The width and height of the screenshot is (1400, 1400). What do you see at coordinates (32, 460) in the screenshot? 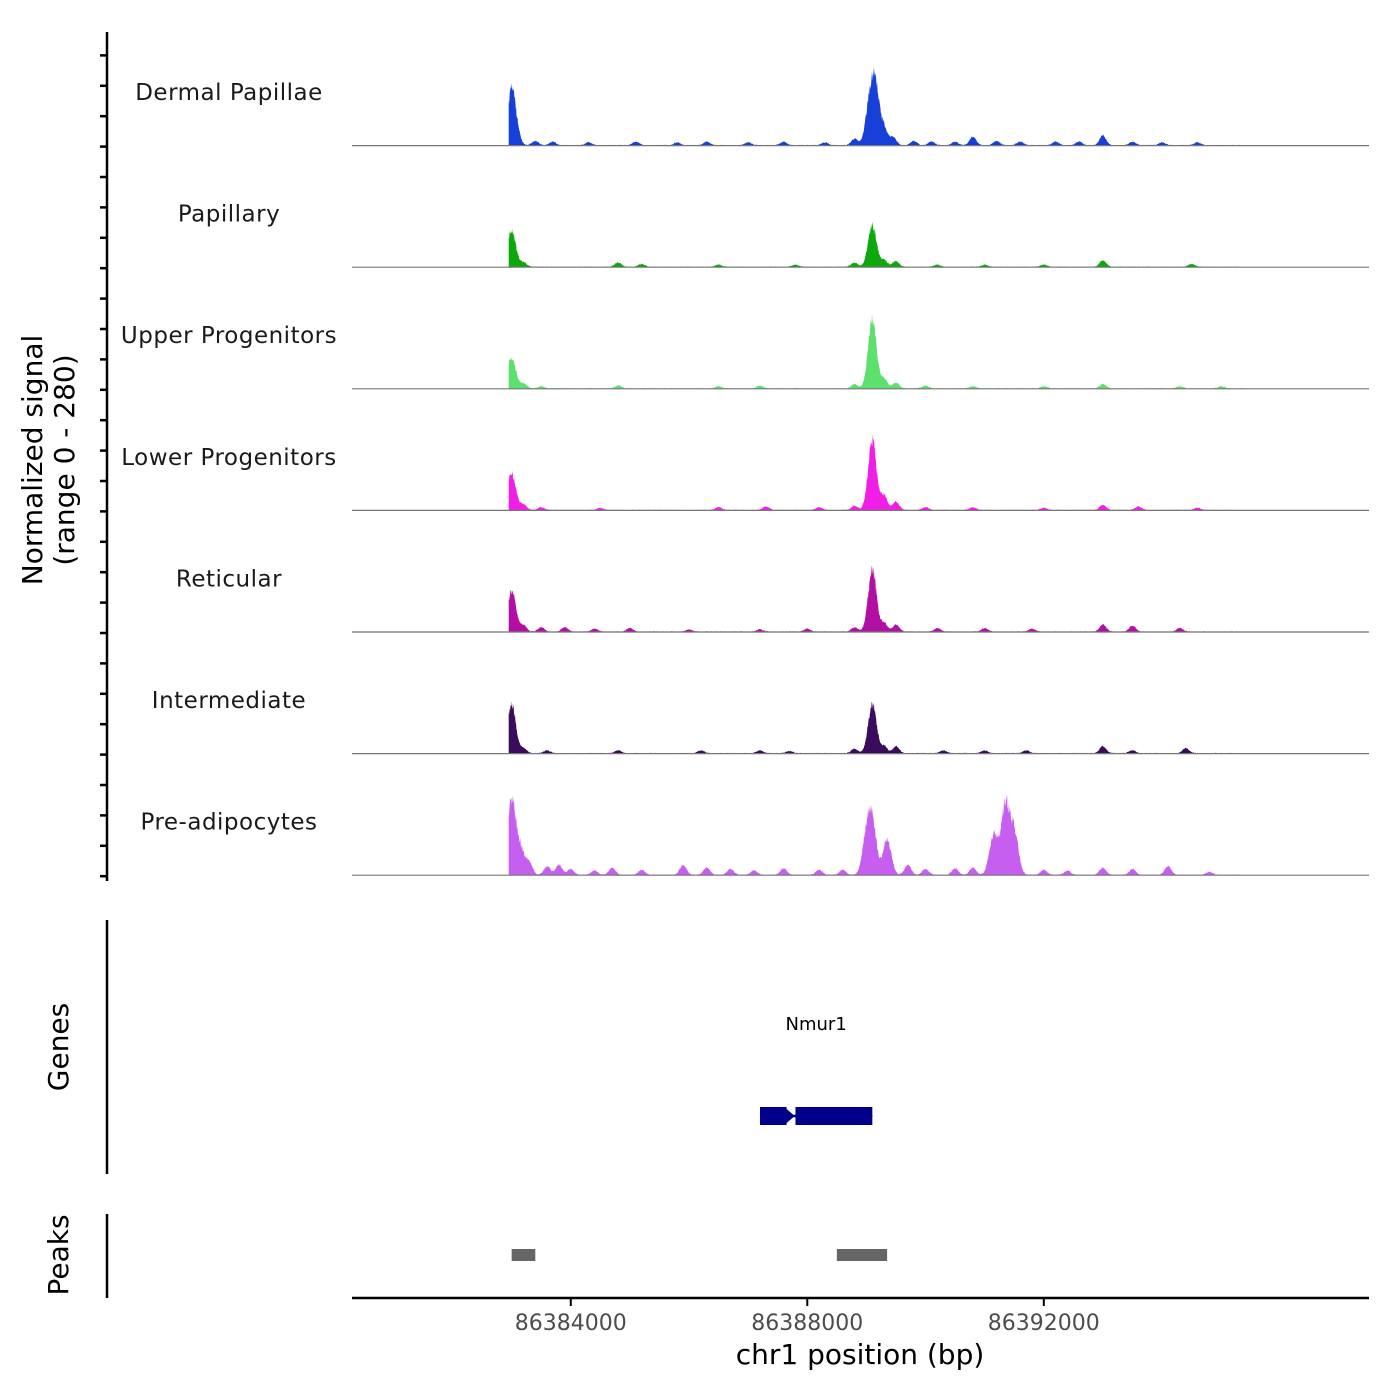
I see `y-axis-title-line1: Normalized signal` at bounding box center [32, 460].